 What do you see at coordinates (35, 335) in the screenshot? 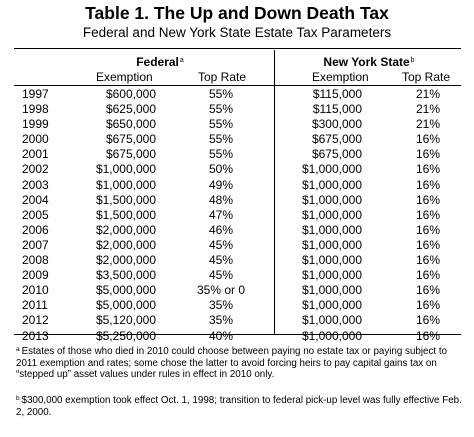
I see `year-cell: 2013` at bounding box center [35, 335].